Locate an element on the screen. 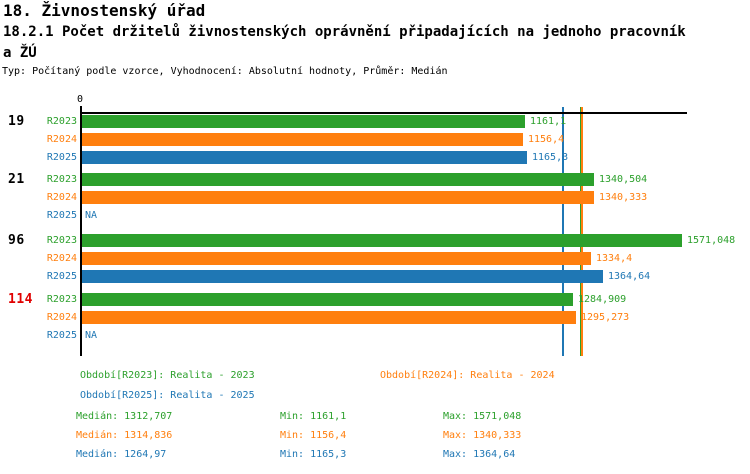 Image resolution: width=750 pixels, height=474 pixels. value-label-19-r2025: 1165,3 is located at coordinates (550, 157).